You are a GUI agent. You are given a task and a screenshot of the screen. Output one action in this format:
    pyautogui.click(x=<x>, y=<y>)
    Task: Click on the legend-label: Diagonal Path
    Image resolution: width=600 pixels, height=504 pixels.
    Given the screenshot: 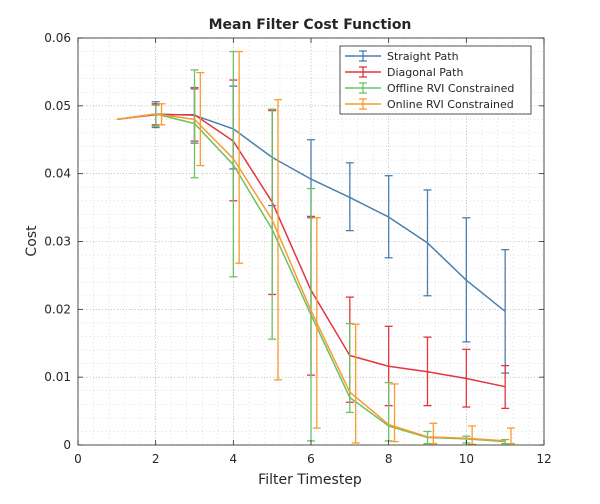 What is the action you would take?
    pyautogui.click(x=425, y=72)
    